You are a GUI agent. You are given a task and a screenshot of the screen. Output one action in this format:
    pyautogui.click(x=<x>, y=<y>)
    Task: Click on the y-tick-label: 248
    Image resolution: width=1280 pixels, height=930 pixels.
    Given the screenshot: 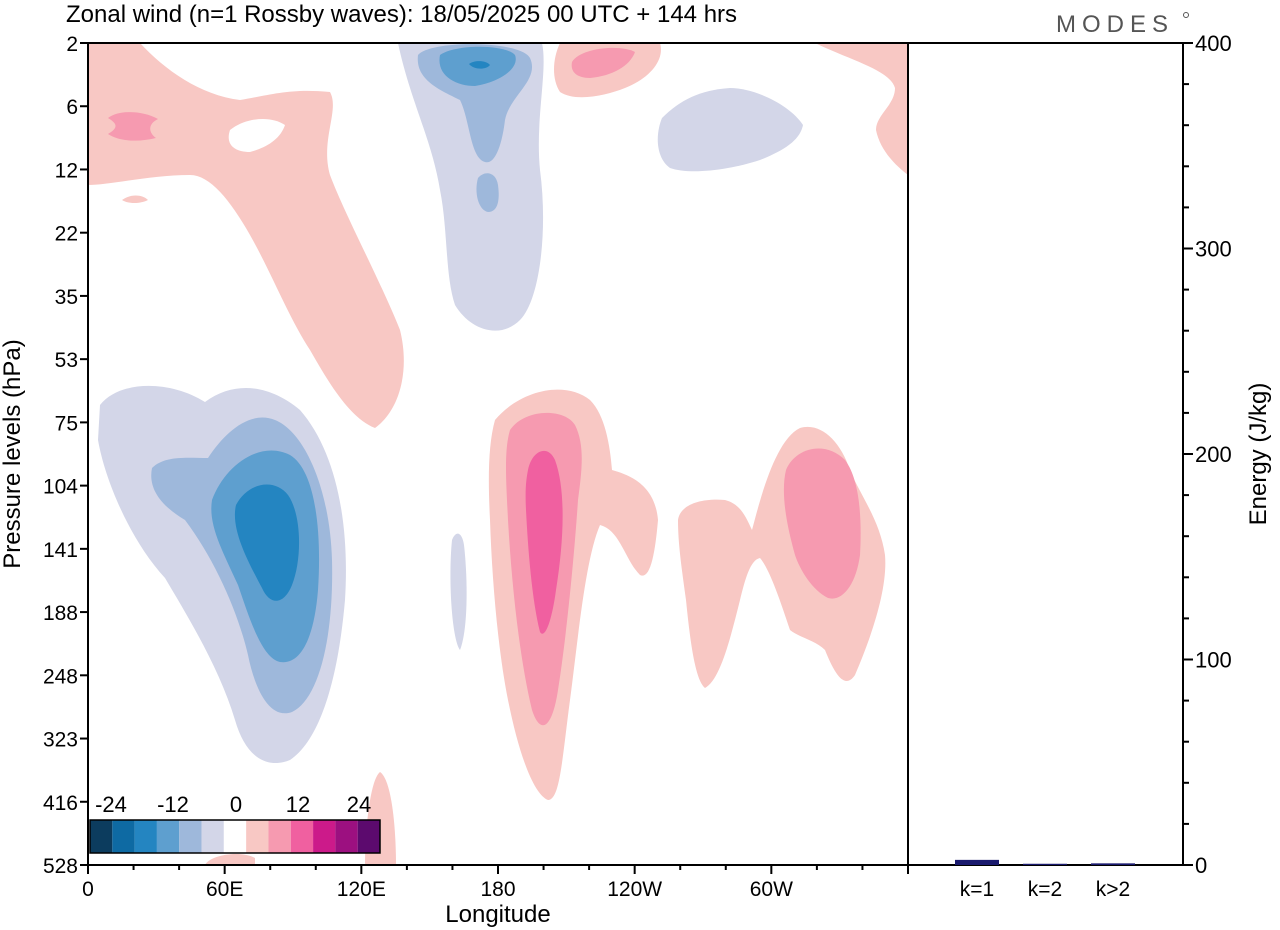 What is the action you would take?
    pyautogui.click(x=60, y=676)
    